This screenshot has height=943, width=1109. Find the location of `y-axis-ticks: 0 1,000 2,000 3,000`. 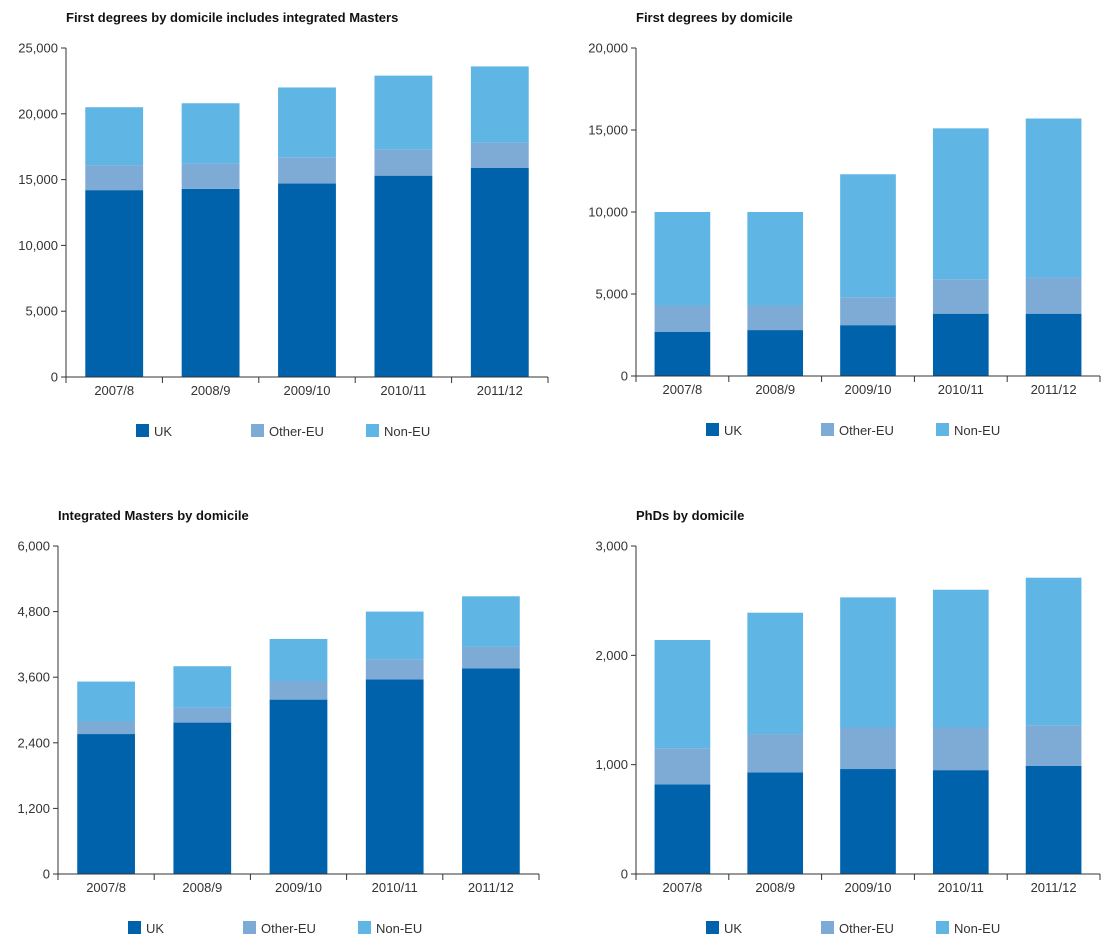

y-axis-ticks: 0 1,000 2,000 3,000 is located at coordinates (616, 710).